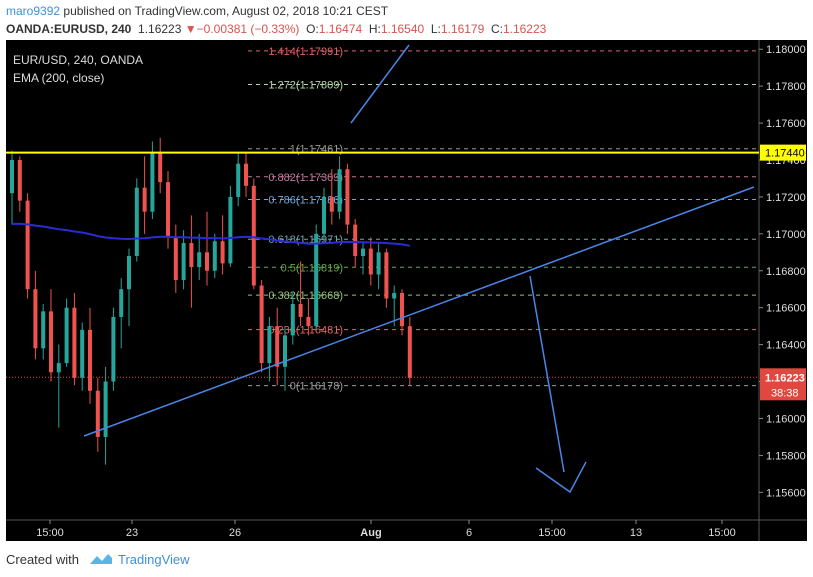 The image size is (813, 577). What do you see at coordinates (305, 296) in the screenshot?
I see `fib-label-0.382: 0.382(1.16668)` at bounding box center [305, 296].